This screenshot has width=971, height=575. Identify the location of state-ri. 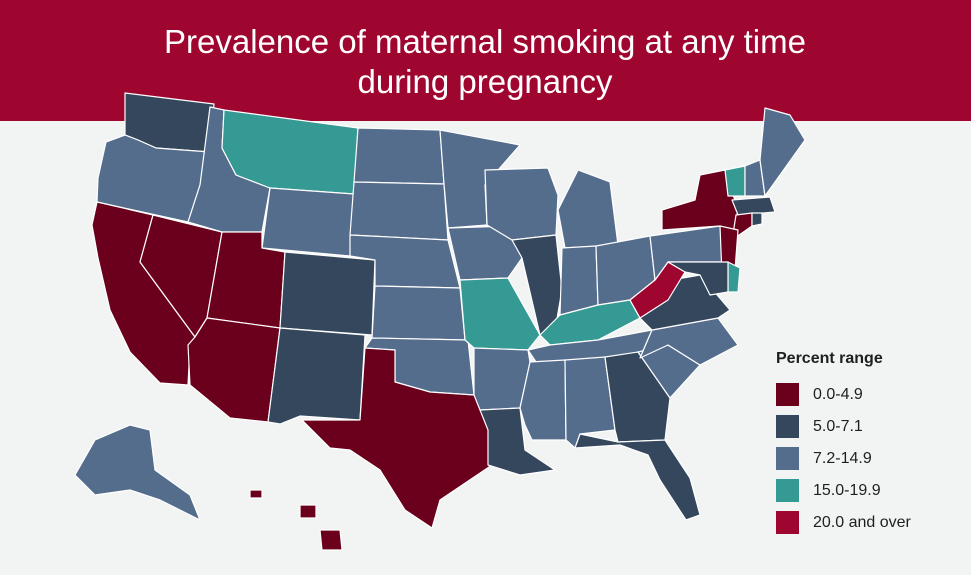
(757, 219).